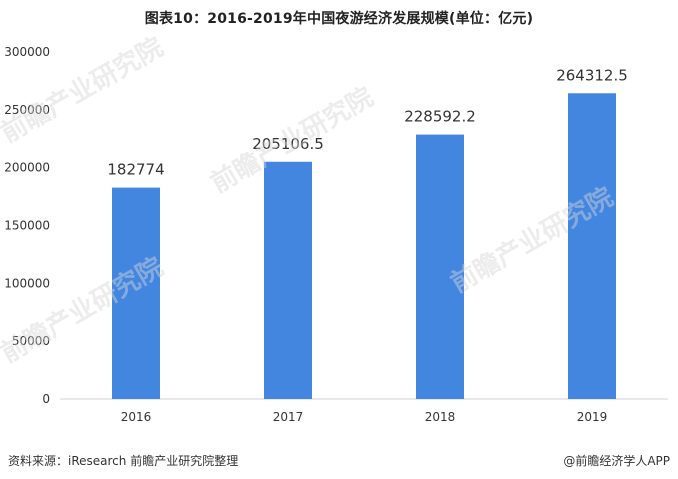 This screenshot has width=678, height=479. I want to click on data-label: 205106.5, so click(288, 144).